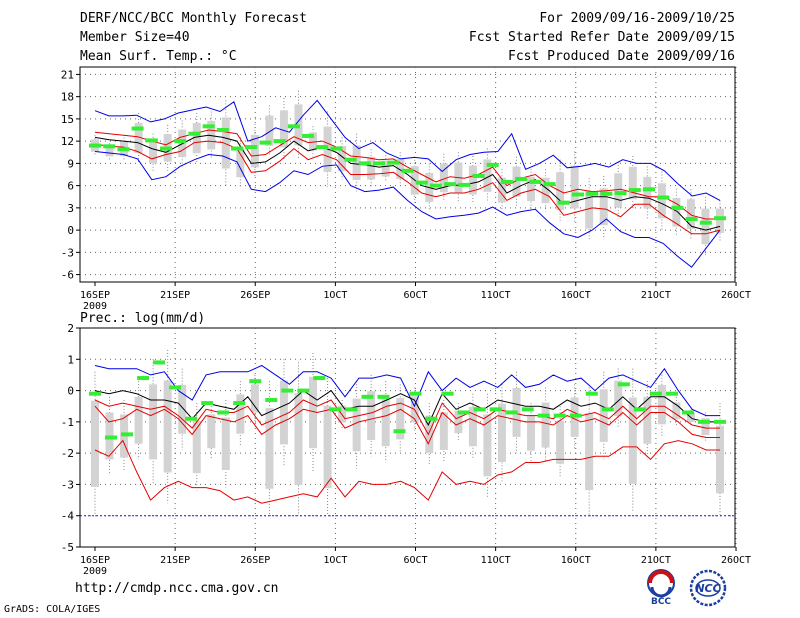  What do you see at coordinates (95, 571) in the screenshot?
I see `precip-x-year-label: 2009` at bounding box center [95, 571].